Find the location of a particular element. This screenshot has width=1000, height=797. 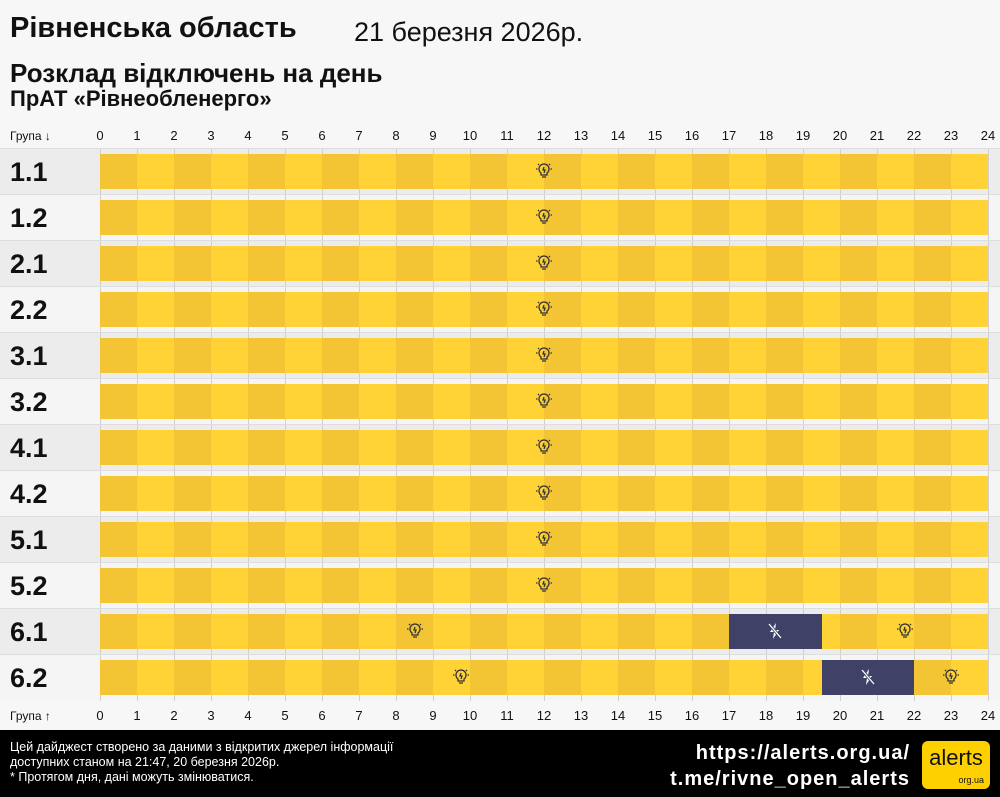

hour-tick-label: 8 is located at coordinates (396, 715).